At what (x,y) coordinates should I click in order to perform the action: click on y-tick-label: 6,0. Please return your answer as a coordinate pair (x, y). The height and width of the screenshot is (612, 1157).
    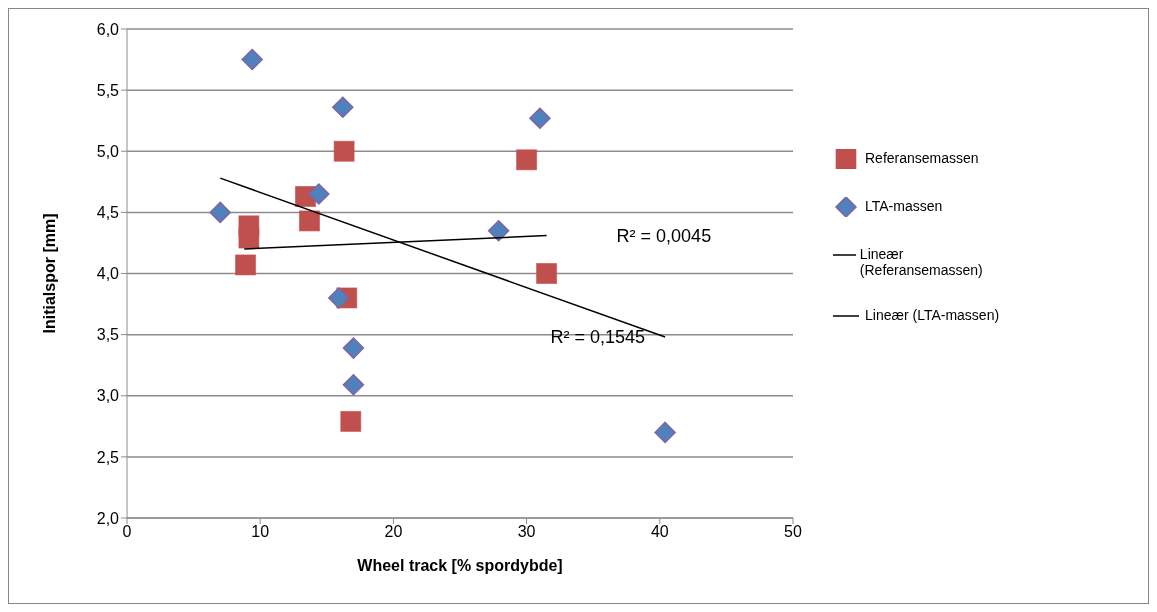
    Looking at the image, I should click on (108, 29).